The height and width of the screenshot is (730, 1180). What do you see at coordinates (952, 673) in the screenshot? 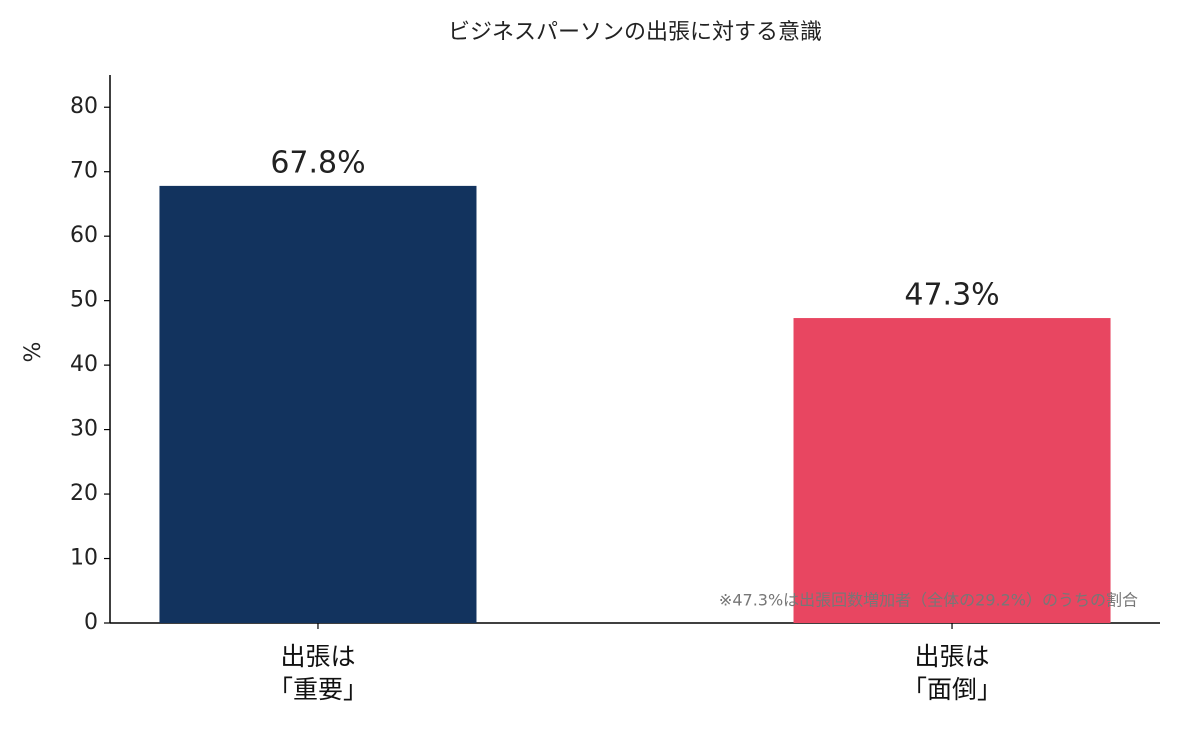
I see `x-tick-label: 出張は 「面倒」` at bounding box center [952, 673].